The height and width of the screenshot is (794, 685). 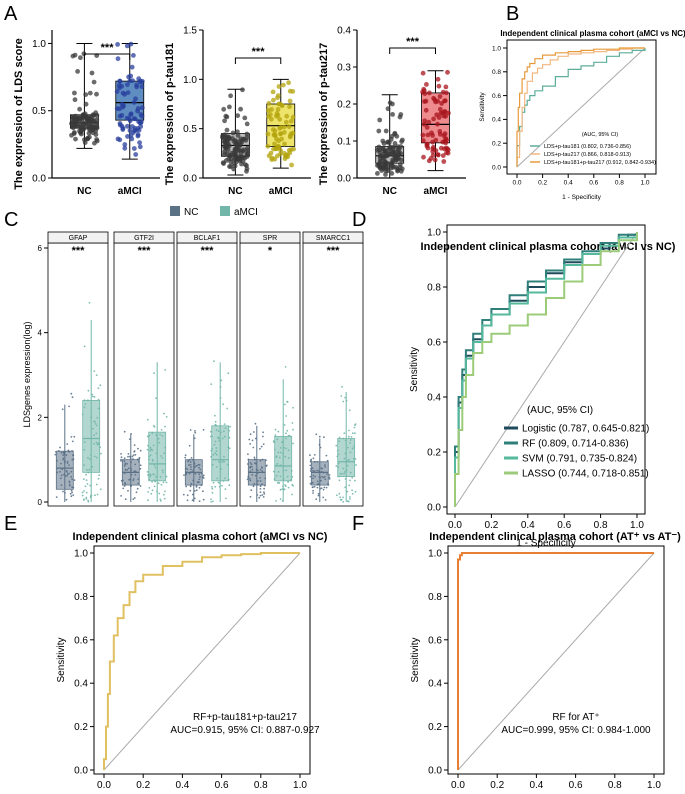 I want to click on x-tick-label: aMCI, so click(x=436, y=191).